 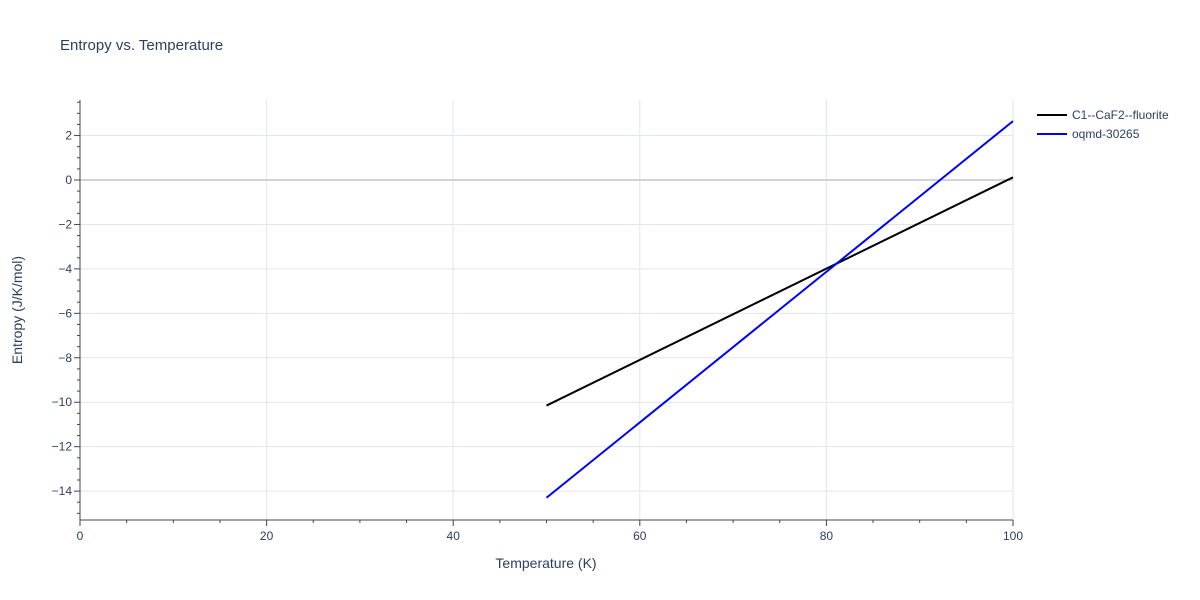 What do you see at coordinates (550, 531) in the screenshot?
I see `x-axis: 0 20 40 60 80 100` at bounding box center [550, 531].